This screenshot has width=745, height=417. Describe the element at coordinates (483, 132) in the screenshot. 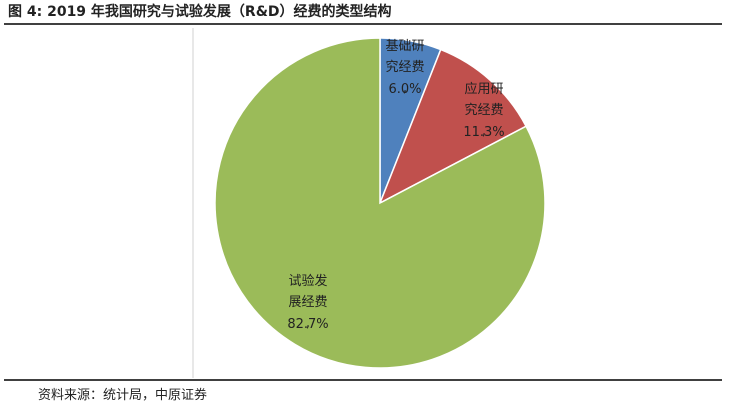

I see `slice-value-label: 11.3%` at that location.